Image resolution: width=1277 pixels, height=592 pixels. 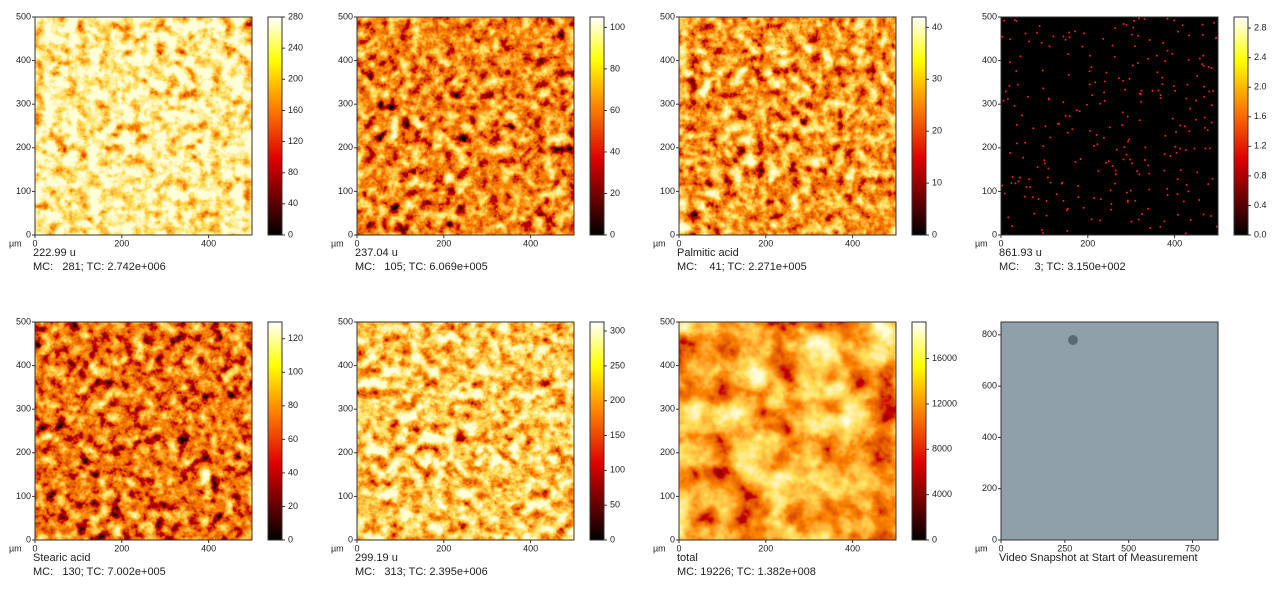 What do you see at coordinates (708, 253) in the screenshot?
I see `caption: Palmitic acid` at bounding box center [708, 253].